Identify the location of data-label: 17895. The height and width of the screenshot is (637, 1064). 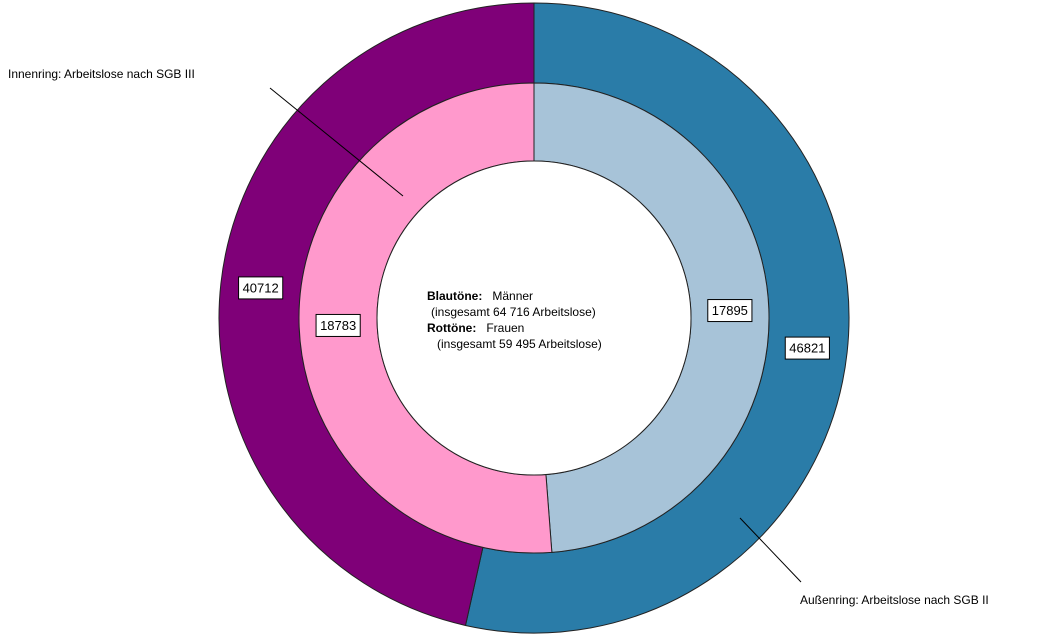
(730, 311).